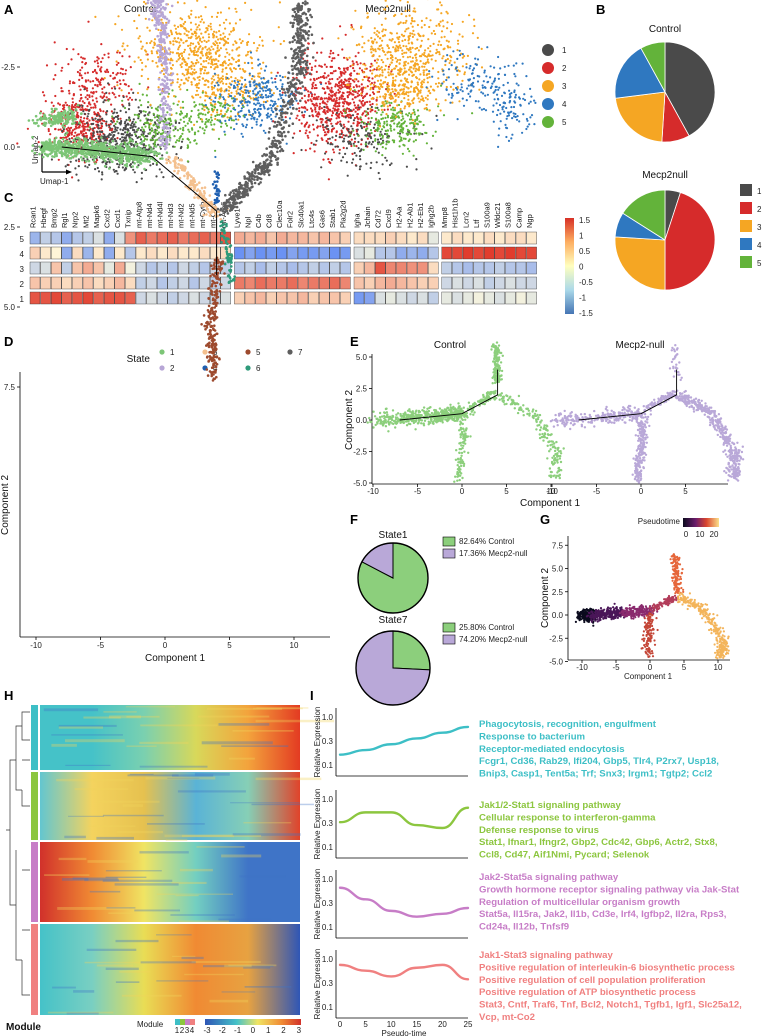 This screenshot has height=1036, width=768. I want to click on legend-swatch, so click(548, 50).